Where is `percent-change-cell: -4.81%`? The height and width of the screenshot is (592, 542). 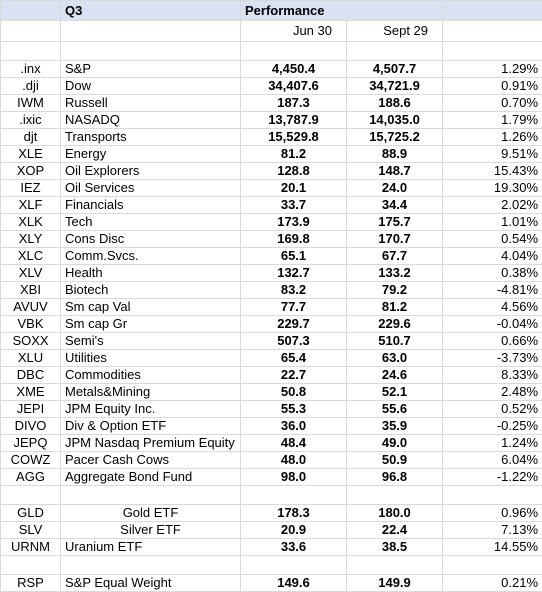
percent-change-cell: -4.81% is located at coordinates (492, 290).